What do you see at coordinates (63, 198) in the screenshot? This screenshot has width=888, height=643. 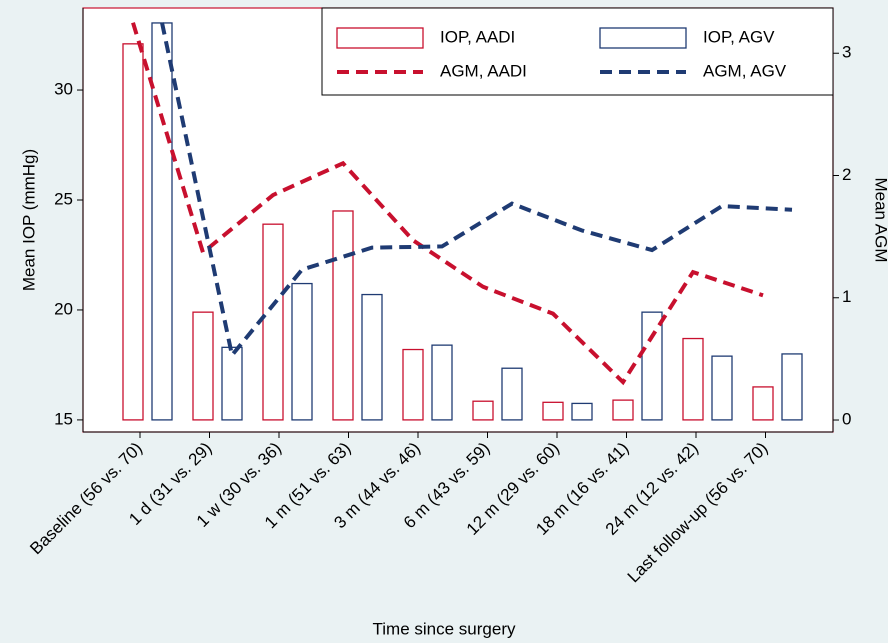 I see `y-tick-label: 25` at bounding box center [63, 198].